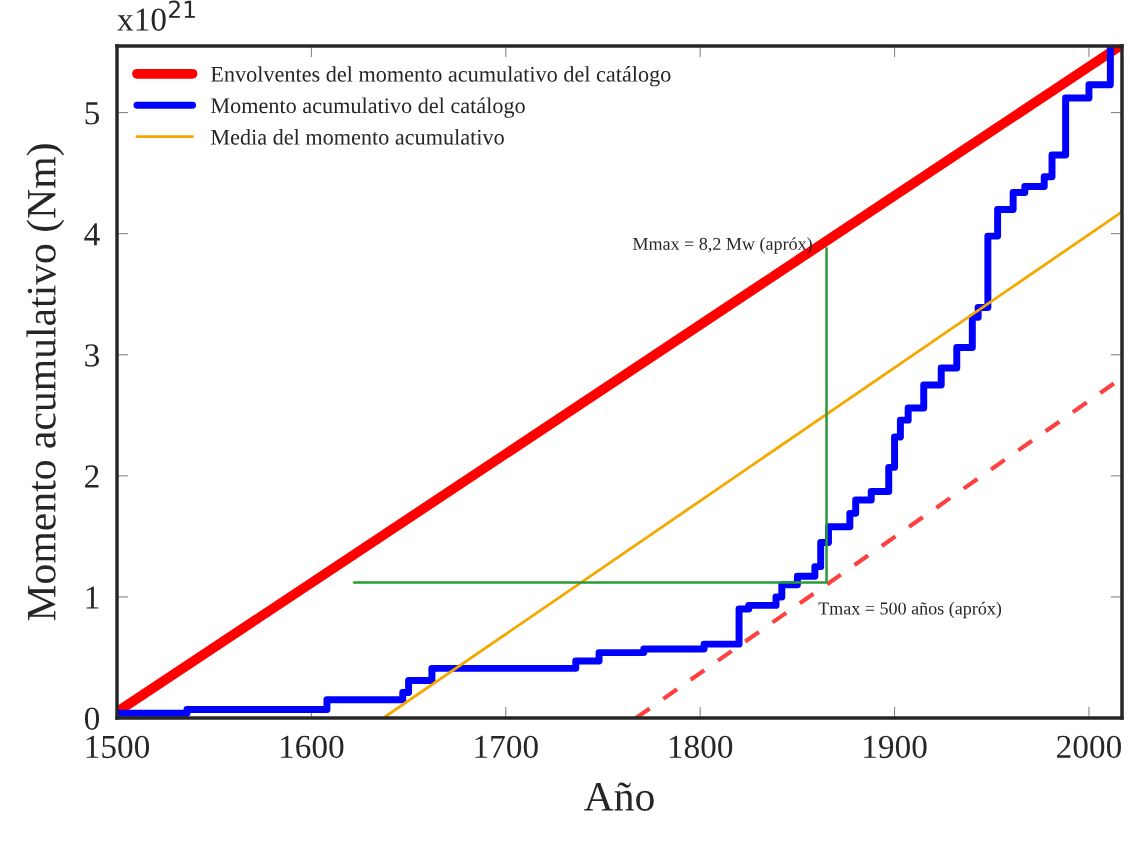 The height and width of the screenshot is (848, 1130). What do you see at coordinates (722, 245) in the screenshot?
I see `annotation: Mmax = 8,2 Mw (apróx)` at bounding box center [722, 245].